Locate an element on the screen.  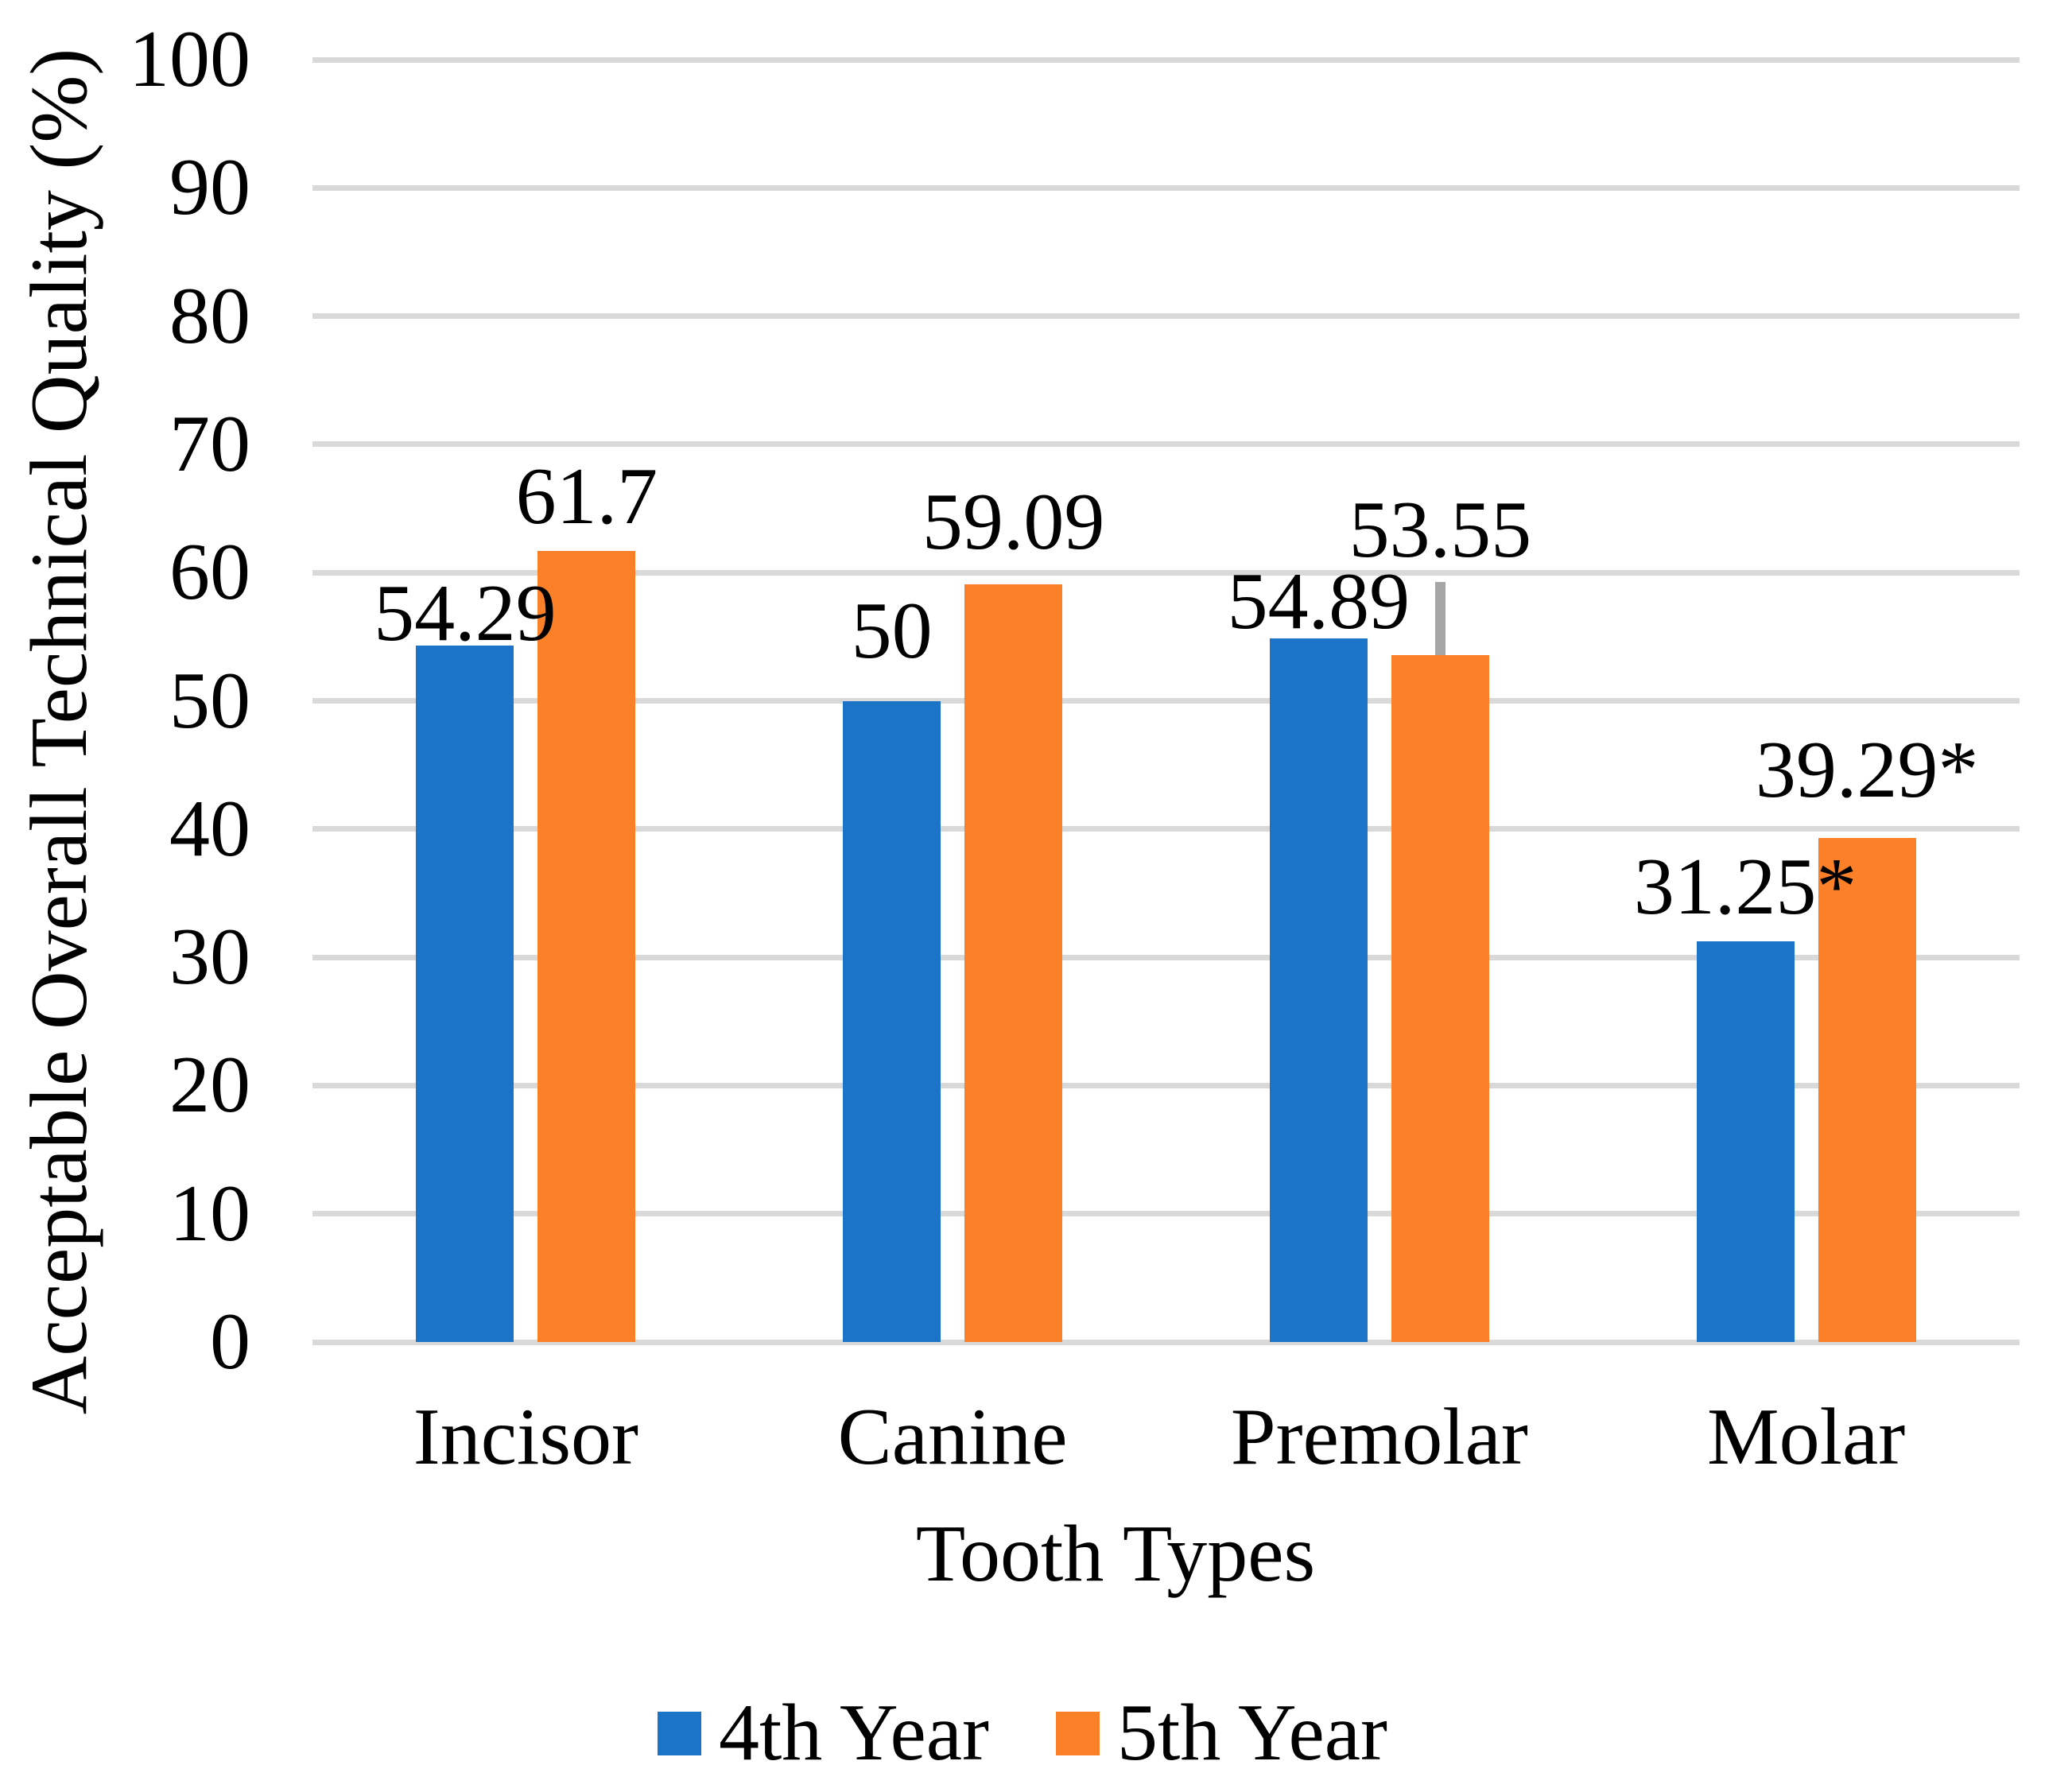
y-tick-label-40: 40 is located at coordinates (210, 828).